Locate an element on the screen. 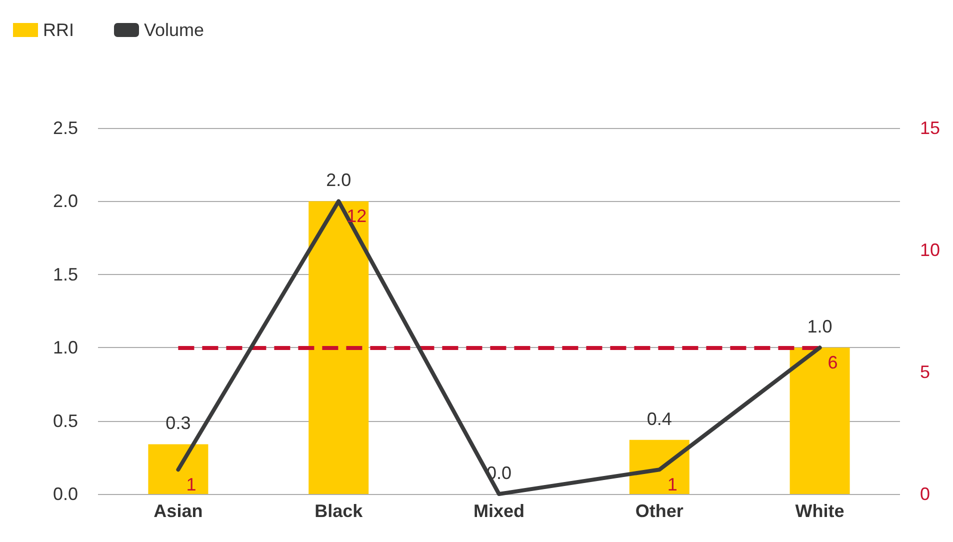  y2-tick-label: 15 is located at coordinates (930, 128).